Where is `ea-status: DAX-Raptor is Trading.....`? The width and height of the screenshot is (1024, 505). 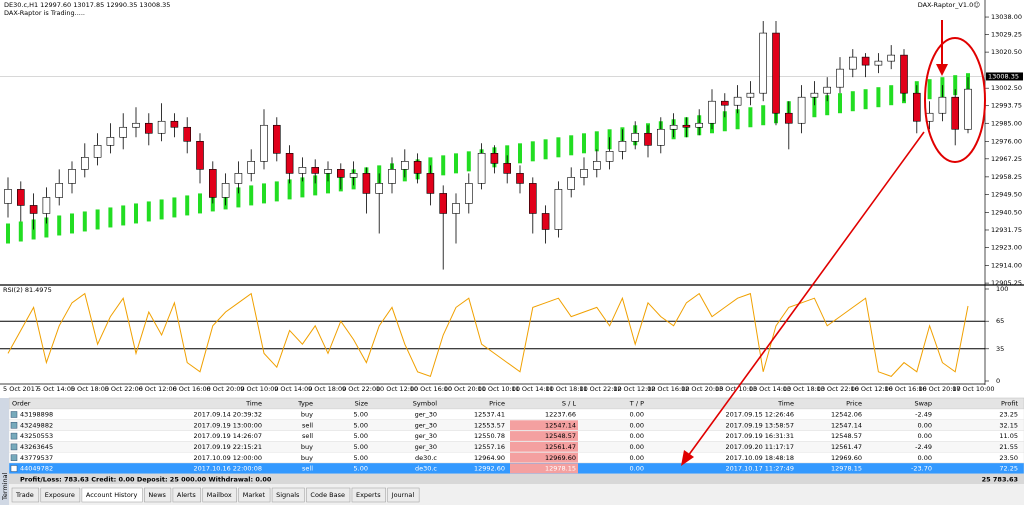
ea-status: DAX-Raptor is Trading..... is located at coordinates (44, 13).